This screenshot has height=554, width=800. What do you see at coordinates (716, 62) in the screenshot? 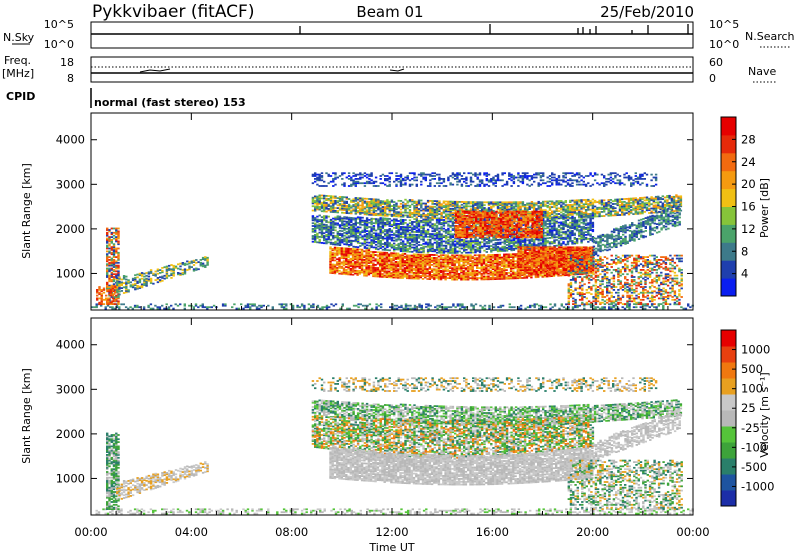
I see `nave-tick-high: 60` at bounding box center [716, 62].